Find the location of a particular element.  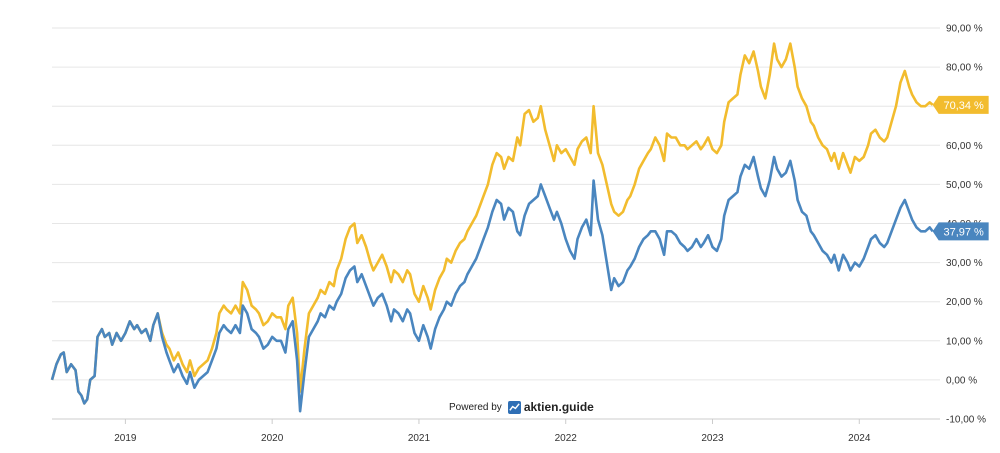

aktien-guide-logo-icon is located at coordinates (514, 407).